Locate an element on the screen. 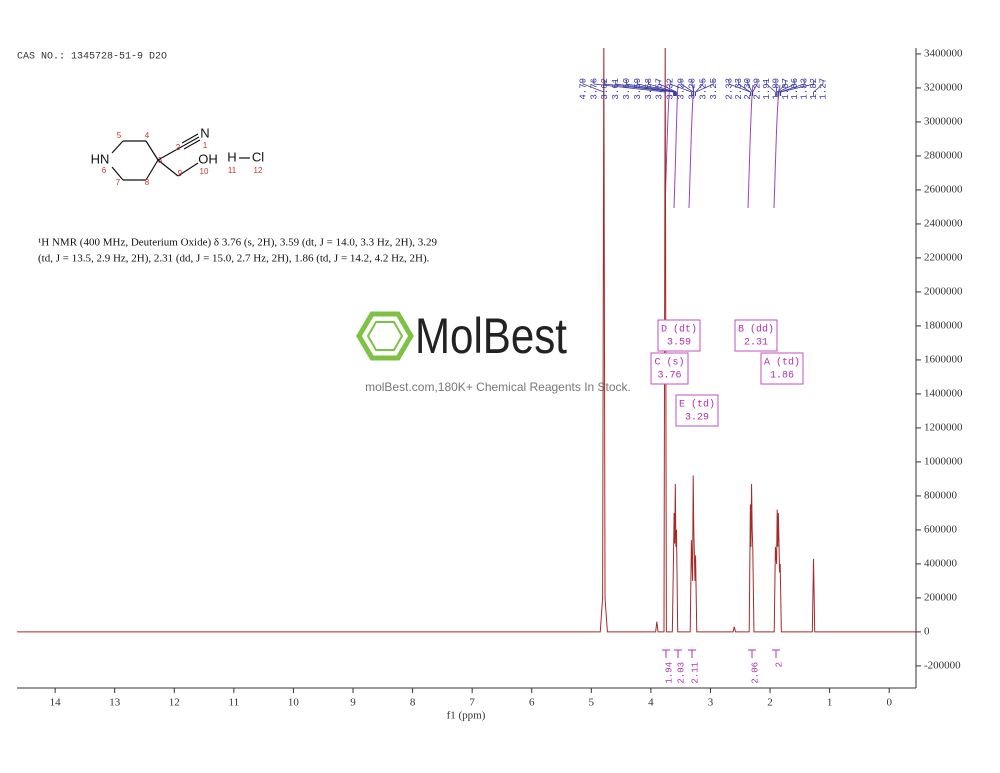 This screenshot has height=773, width=1000. peak-label: 3.28 is located at coordinates (692, 89).